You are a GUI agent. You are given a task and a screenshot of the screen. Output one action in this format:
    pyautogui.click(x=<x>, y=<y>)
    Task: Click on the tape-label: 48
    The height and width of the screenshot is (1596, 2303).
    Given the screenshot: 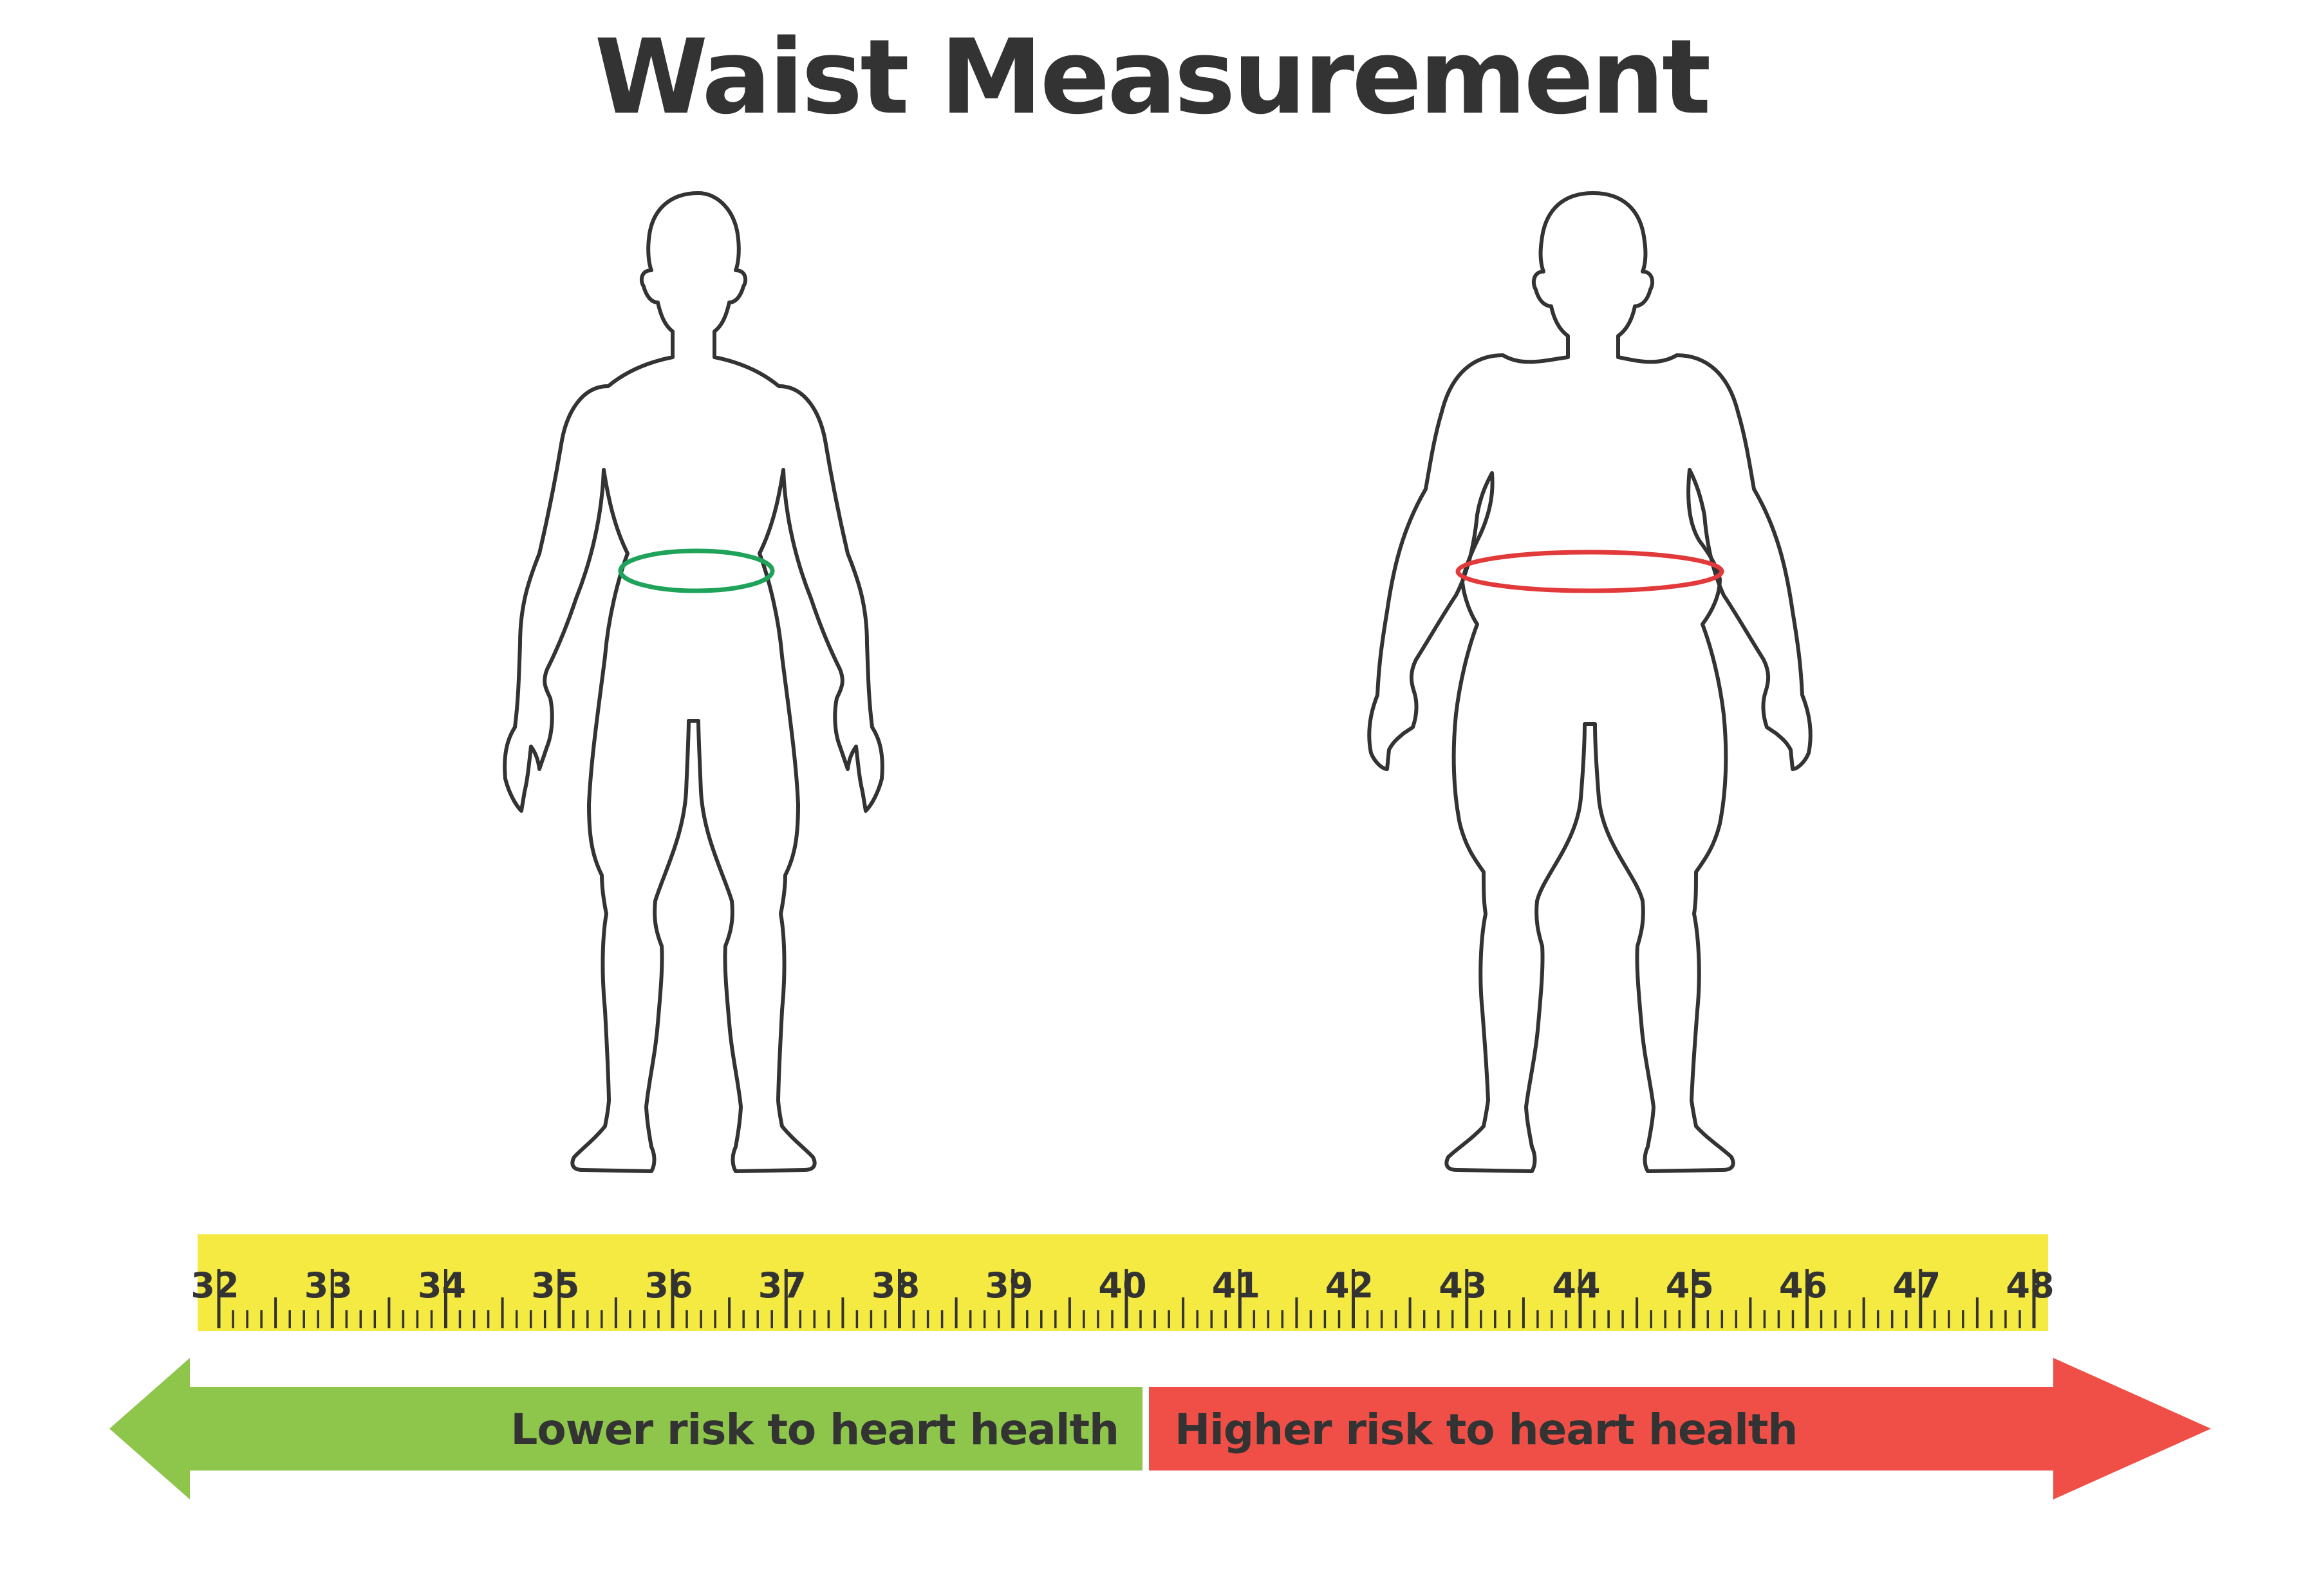 What is the action you would take?
    pyautogui.click(x=2030, y=1285)
    